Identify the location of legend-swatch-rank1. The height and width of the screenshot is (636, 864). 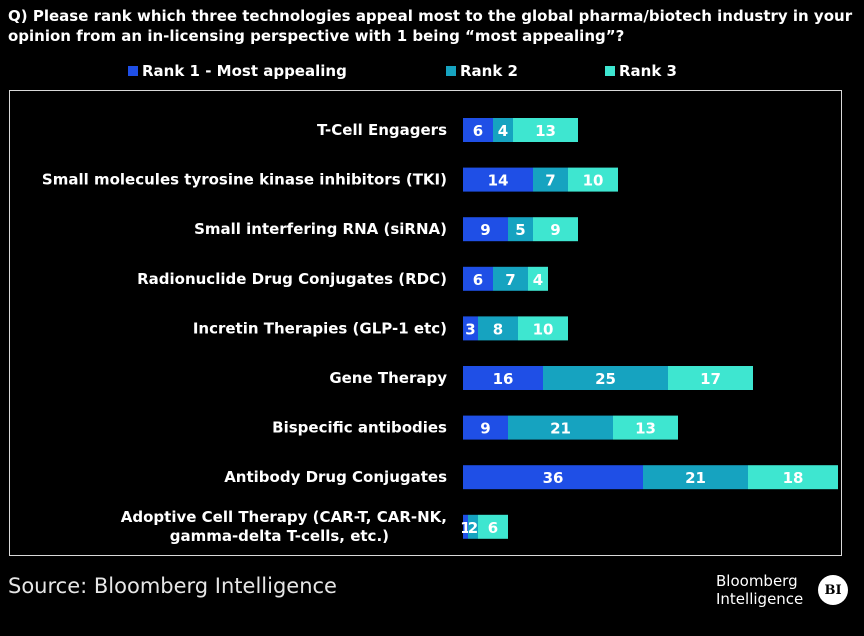
(133, 71).